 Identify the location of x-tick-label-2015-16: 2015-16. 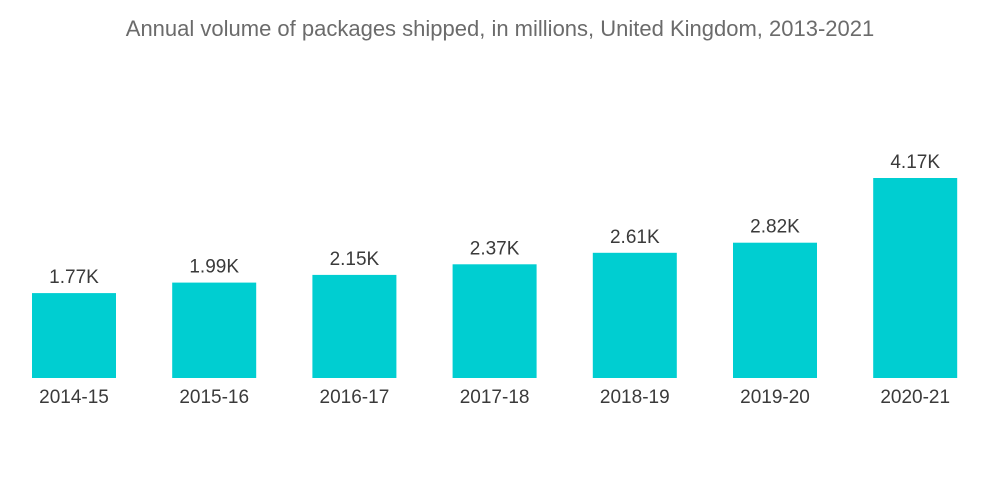
(214, 397).